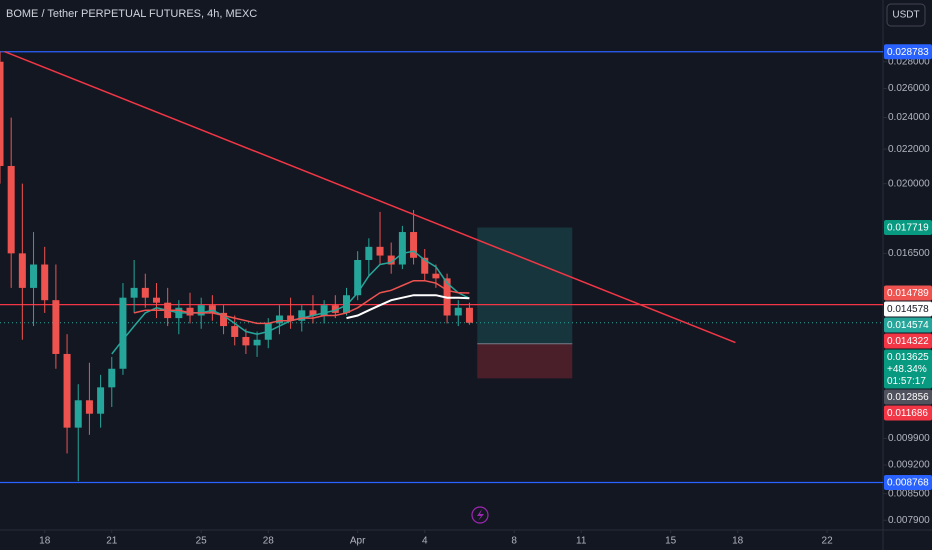  What do you see at coordinates (909, 493) in the screenshot?
I see `y-tick-label: 0.008500` at bounding box center [909, 493].